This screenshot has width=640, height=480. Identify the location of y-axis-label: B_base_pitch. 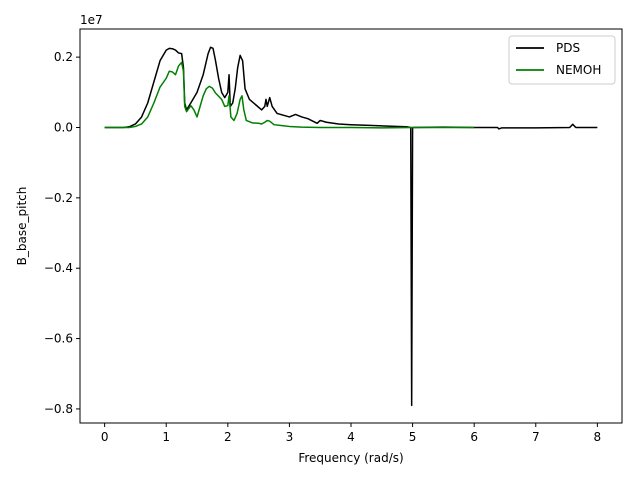
(22, 226).